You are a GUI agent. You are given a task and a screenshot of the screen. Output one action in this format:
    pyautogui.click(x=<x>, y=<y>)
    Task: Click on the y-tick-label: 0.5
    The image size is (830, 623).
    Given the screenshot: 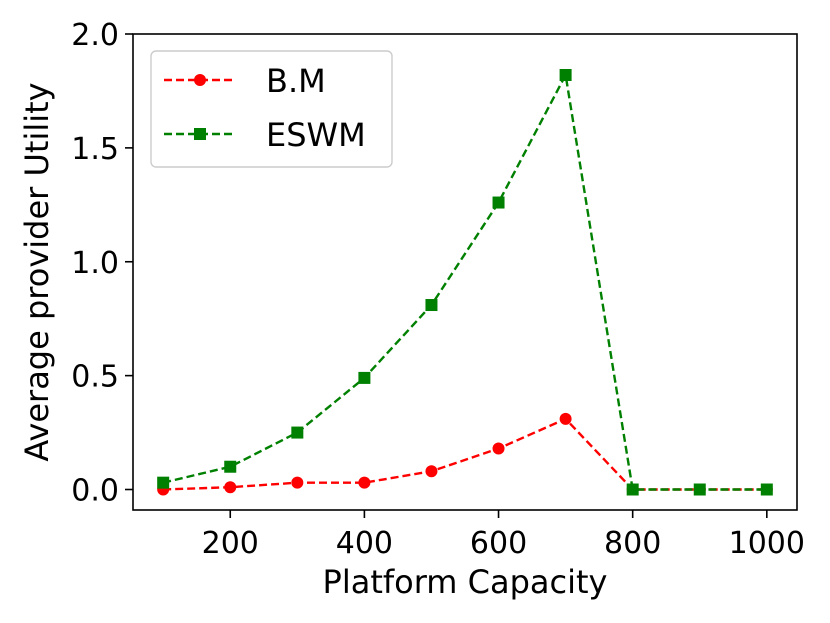 What is the action you would take?
    pyautogui.click(x=95, y=377)
    